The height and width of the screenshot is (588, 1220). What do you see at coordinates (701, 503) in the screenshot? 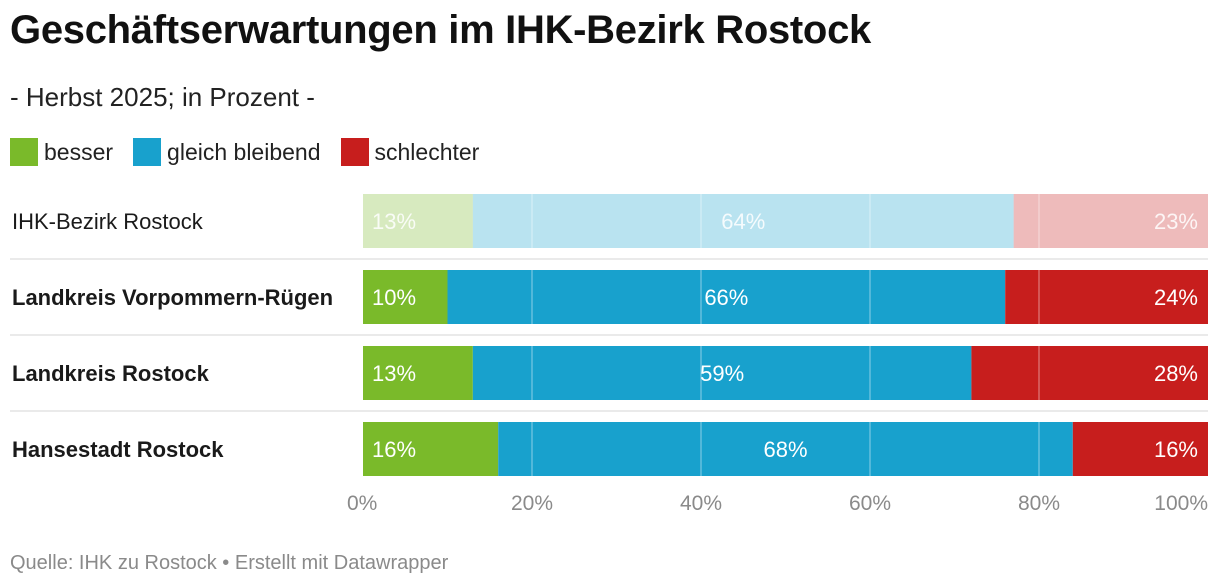
I see `x-tick-label: 40%` at bounding box center [701, 503].